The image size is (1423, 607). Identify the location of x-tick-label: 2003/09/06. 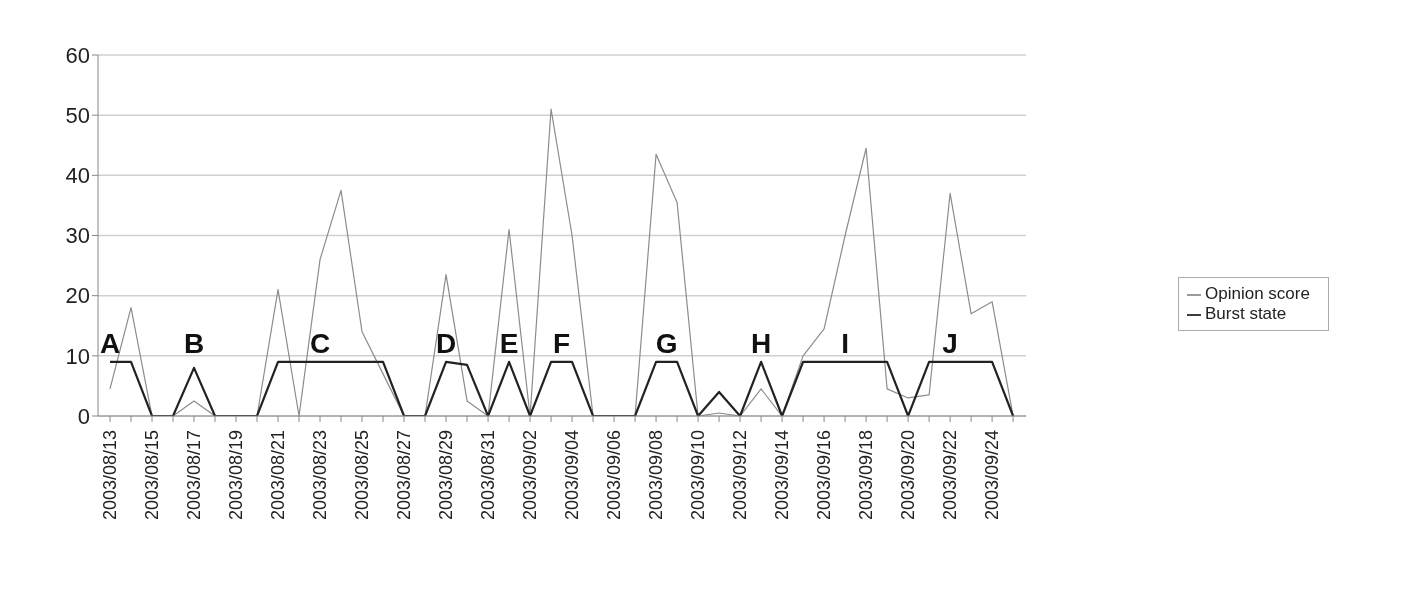
(614, 475).